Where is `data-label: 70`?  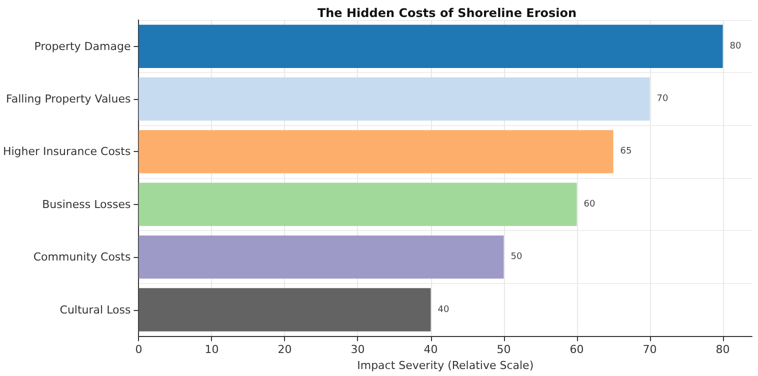 data-label: 70 is located at coordinates (662, 99).